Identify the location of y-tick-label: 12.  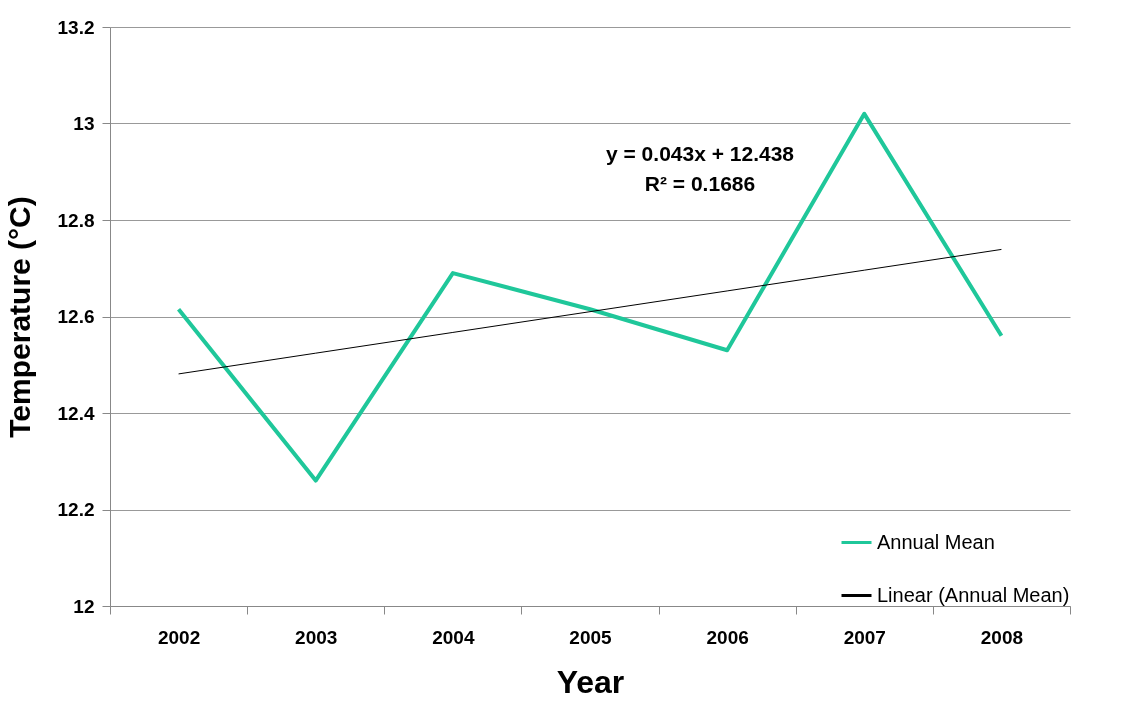
(84, 606).